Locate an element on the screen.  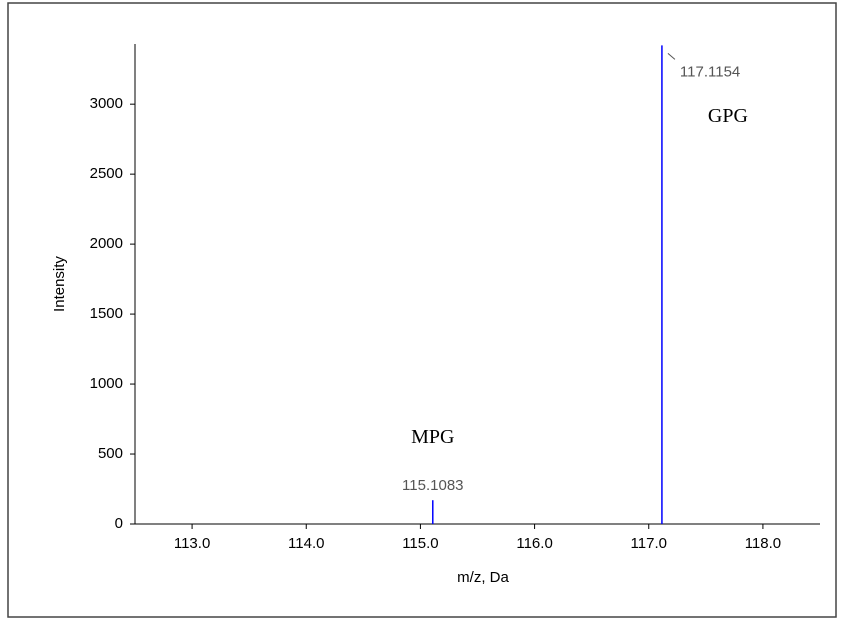
x-tick-label: 117.0 is located at coordinates (649, 543).